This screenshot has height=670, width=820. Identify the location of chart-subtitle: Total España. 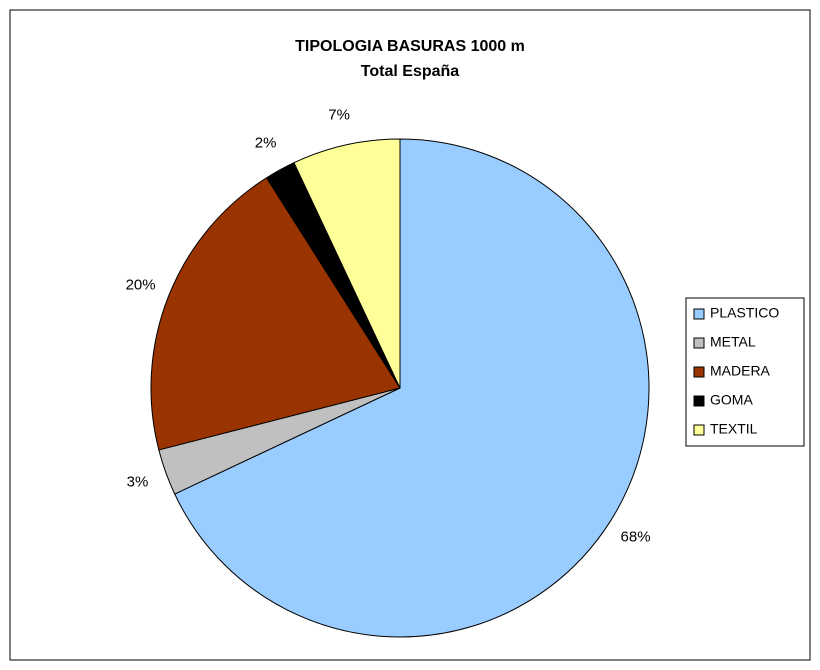
(410, 71).